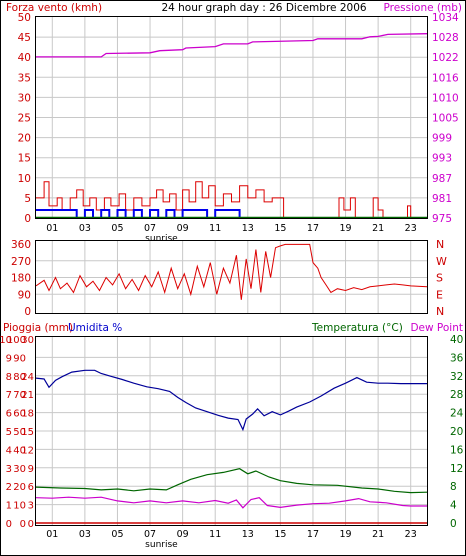 This screenshot has width=466, height=556. Describe the element at coordinates (19, 395) in the screenshot. I see `humidity-tick: 70` at that location.